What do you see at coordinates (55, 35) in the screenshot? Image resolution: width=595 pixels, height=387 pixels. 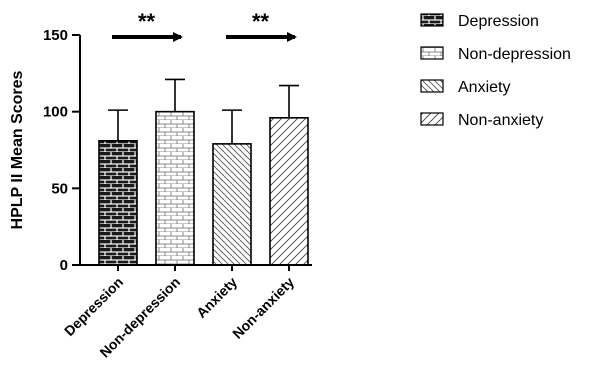 I see `y-tick-label: 150` at bounding box center [55, 35].